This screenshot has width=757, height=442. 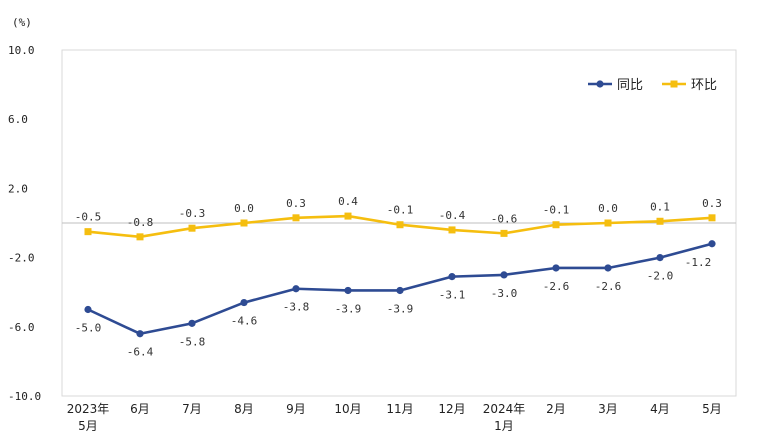 What do you see at coordinates (660, 206) in the screenshot?
I see `data-label: 0.1` at bounding box center [660, 206].